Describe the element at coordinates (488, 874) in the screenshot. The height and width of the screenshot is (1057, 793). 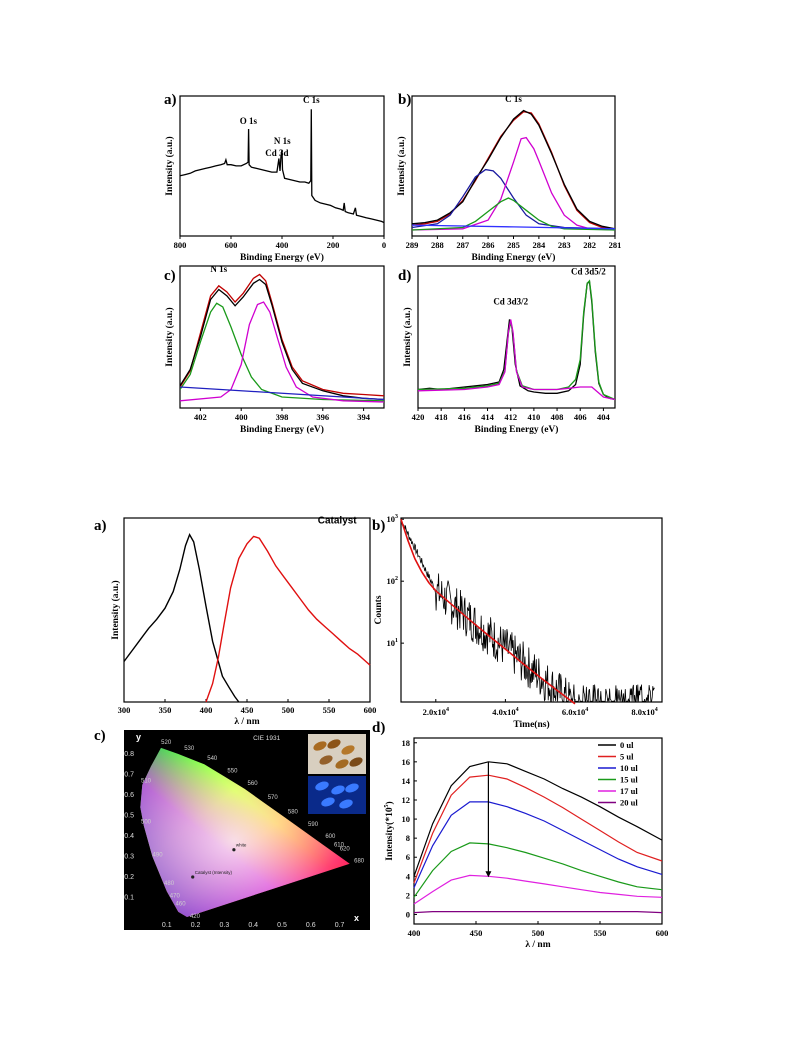
I see `quench-arrow-head` at that location.